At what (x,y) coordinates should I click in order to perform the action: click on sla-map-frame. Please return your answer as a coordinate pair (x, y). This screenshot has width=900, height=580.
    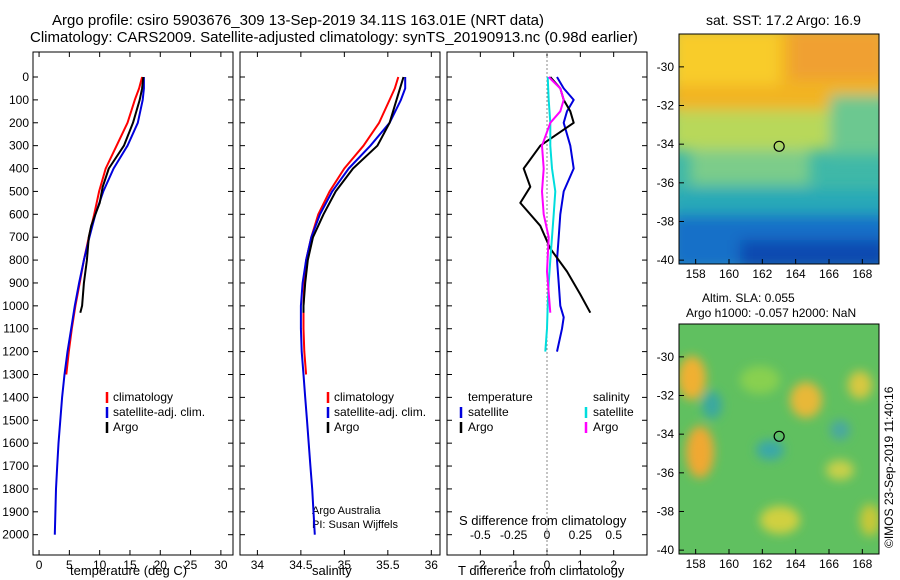
    Looking at the image, I should click on (779, 439).